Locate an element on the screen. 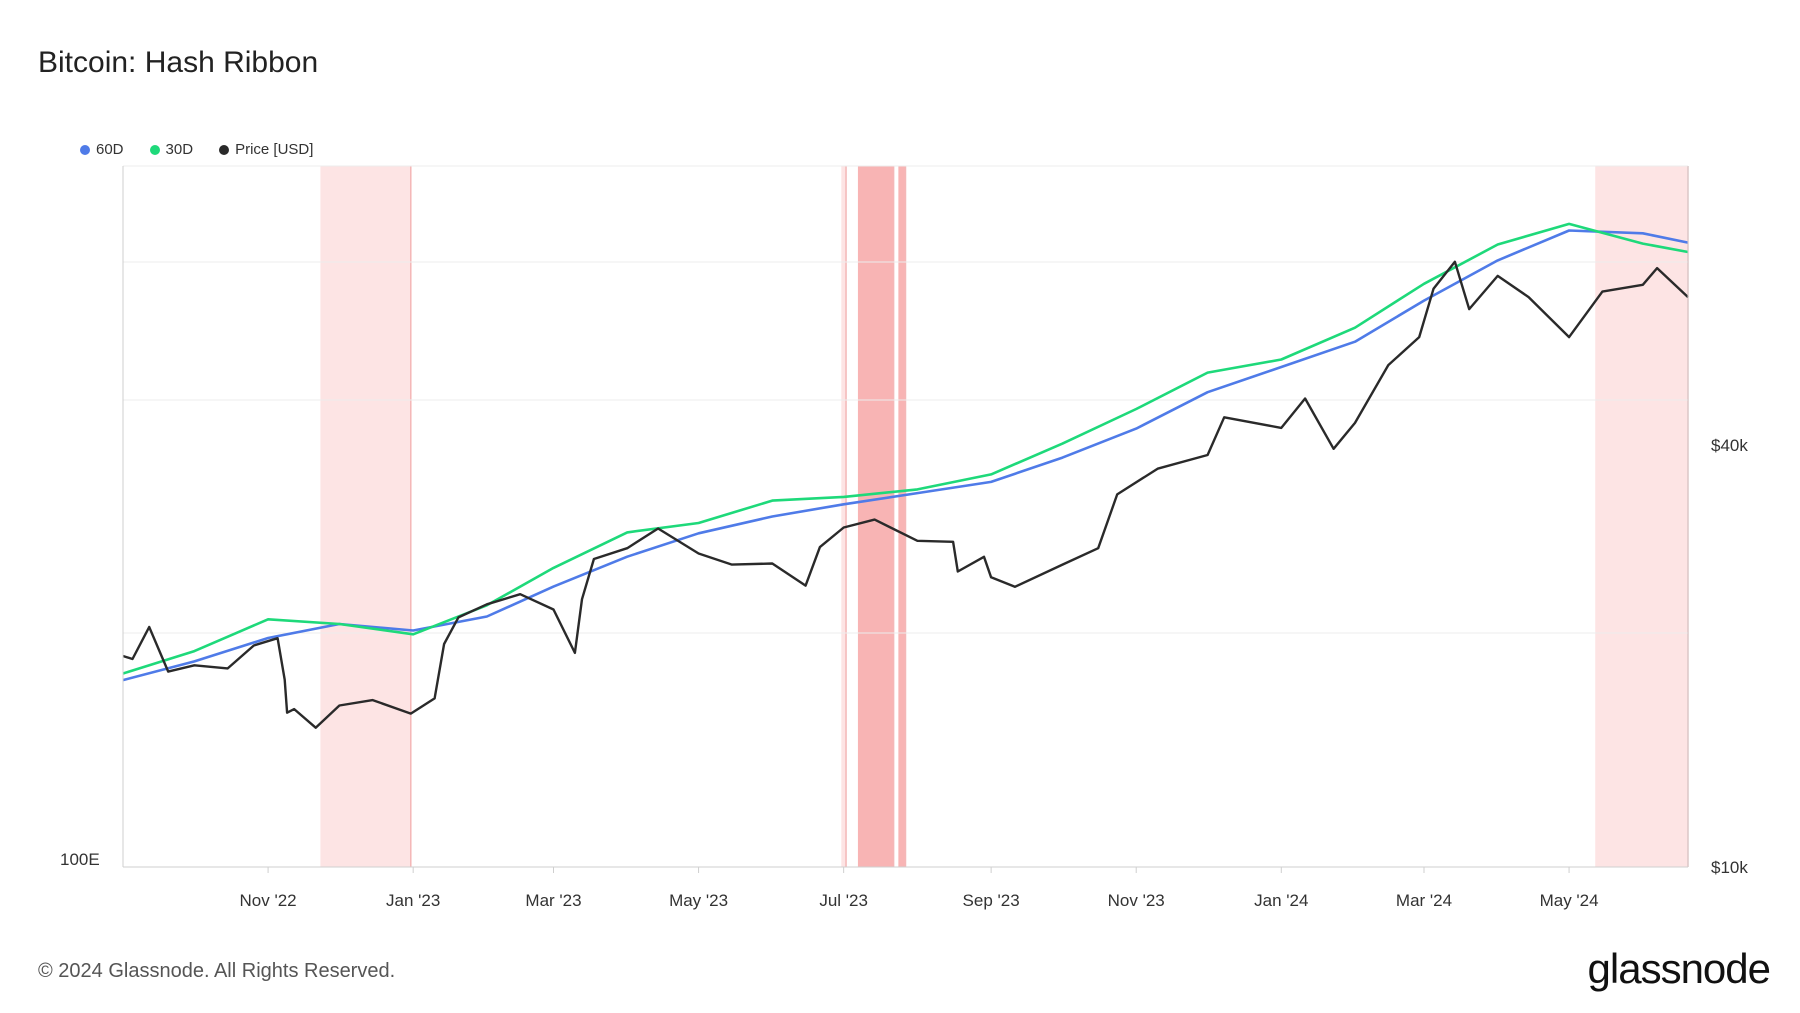 The height and width of the screenshot is (1013, 1800). x-tick-label: Jul '23 is located at coordinates (843, 900).